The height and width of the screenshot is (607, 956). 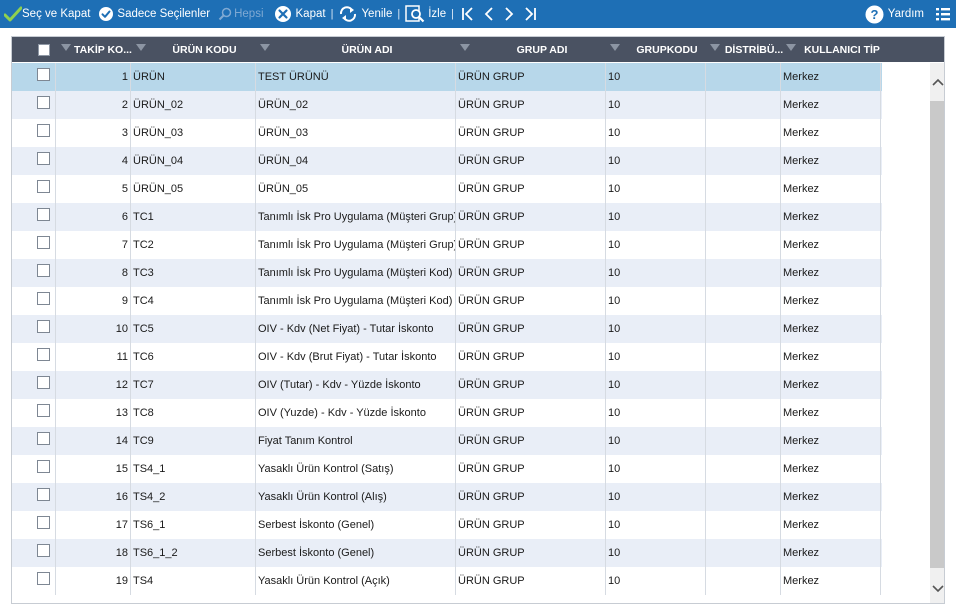 I want to click on last-page-button, so click(x=530, y=14).